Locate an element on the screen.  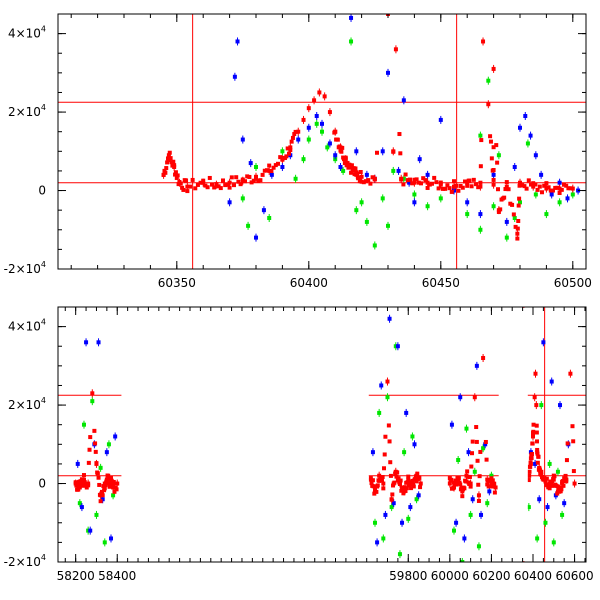
ytick-label-top-3: 4×104 is located at coordinates (27, 33).